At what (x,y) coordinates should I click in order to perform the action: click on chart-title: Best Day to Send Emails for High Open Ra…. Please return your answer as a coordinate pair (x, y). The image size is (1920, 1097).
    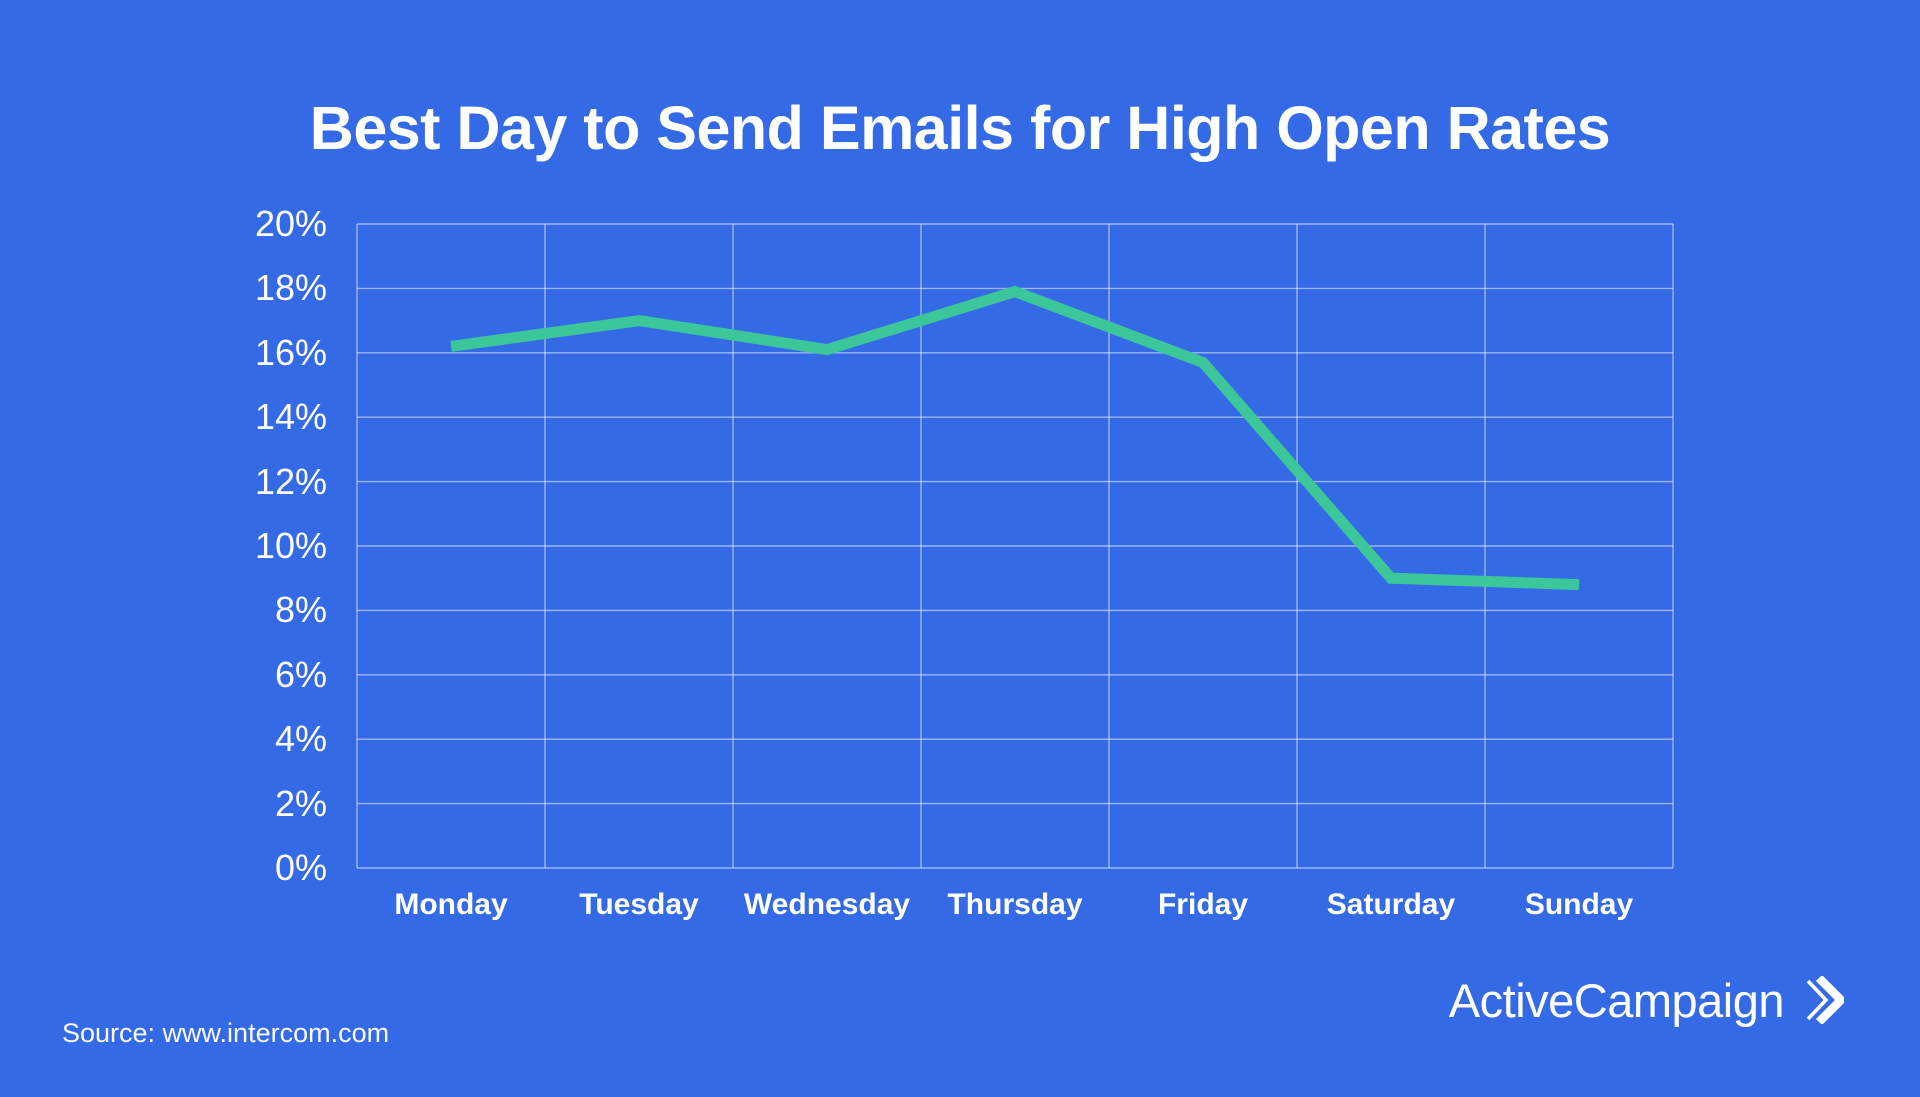
    Looking at the image, I should click on (960, 127).